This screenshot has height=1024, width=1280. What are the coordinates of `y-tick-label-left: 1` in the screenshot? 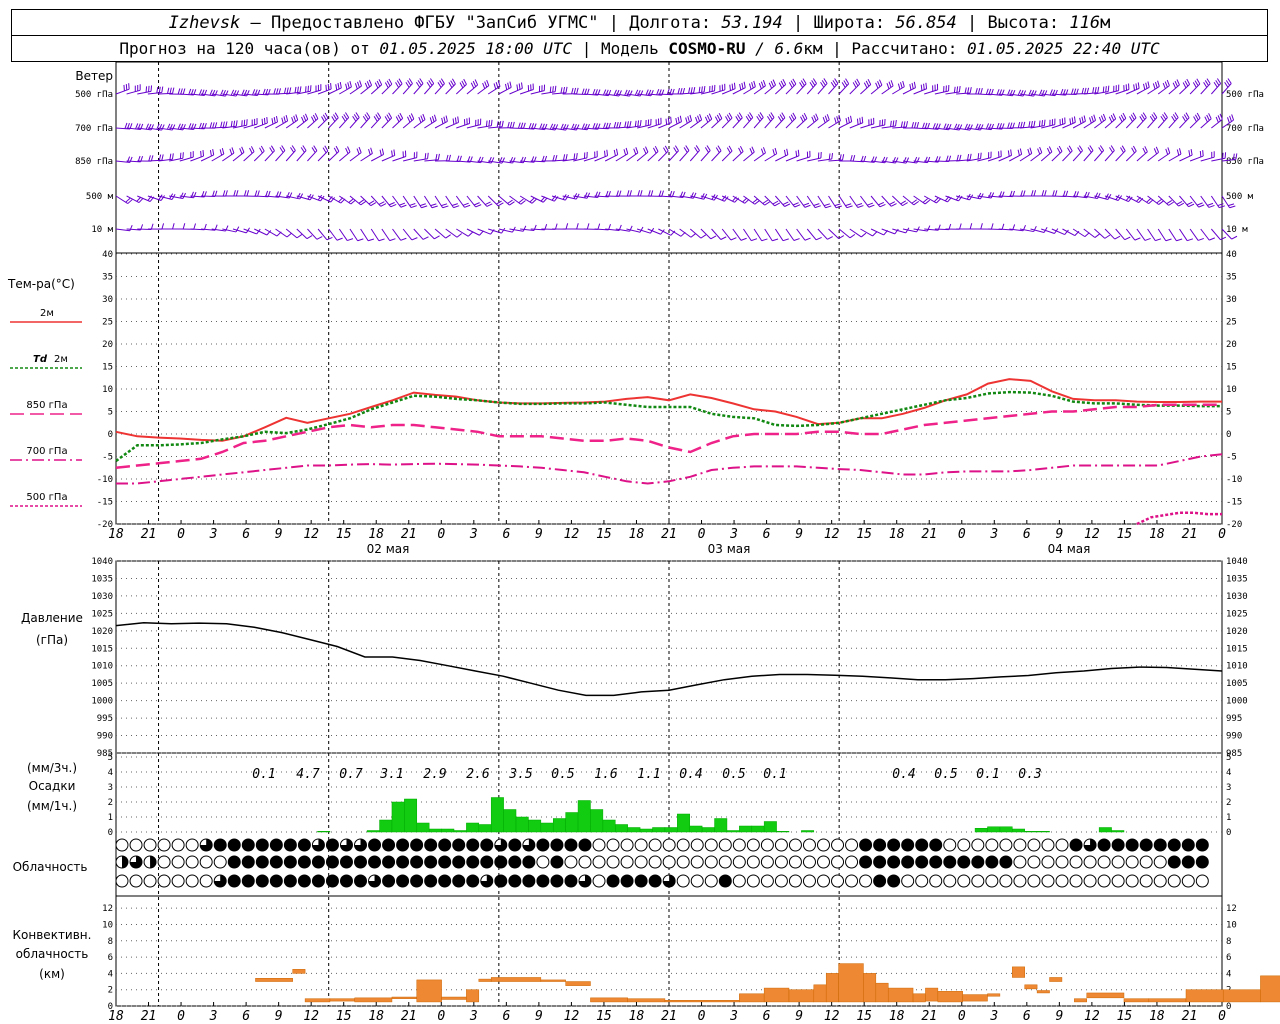 It's located at (110, 818).